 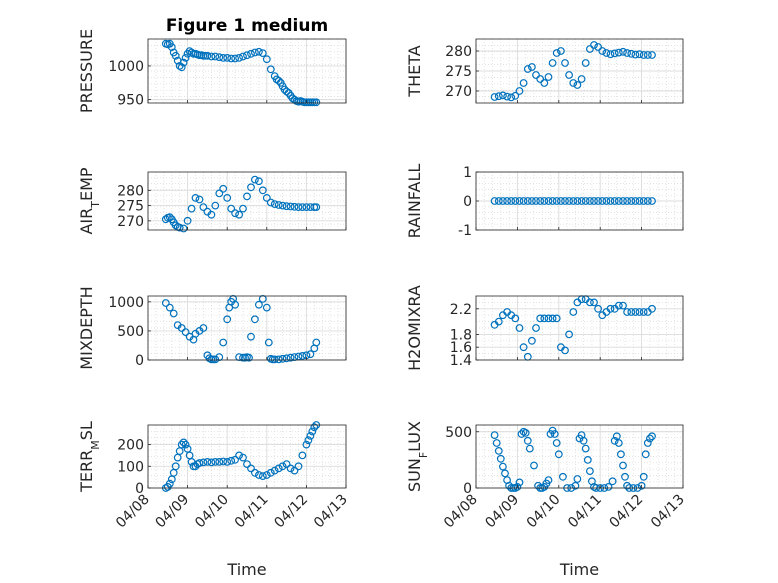 I want to click on y-axis-label: THETA, so click(x=414, y=71).